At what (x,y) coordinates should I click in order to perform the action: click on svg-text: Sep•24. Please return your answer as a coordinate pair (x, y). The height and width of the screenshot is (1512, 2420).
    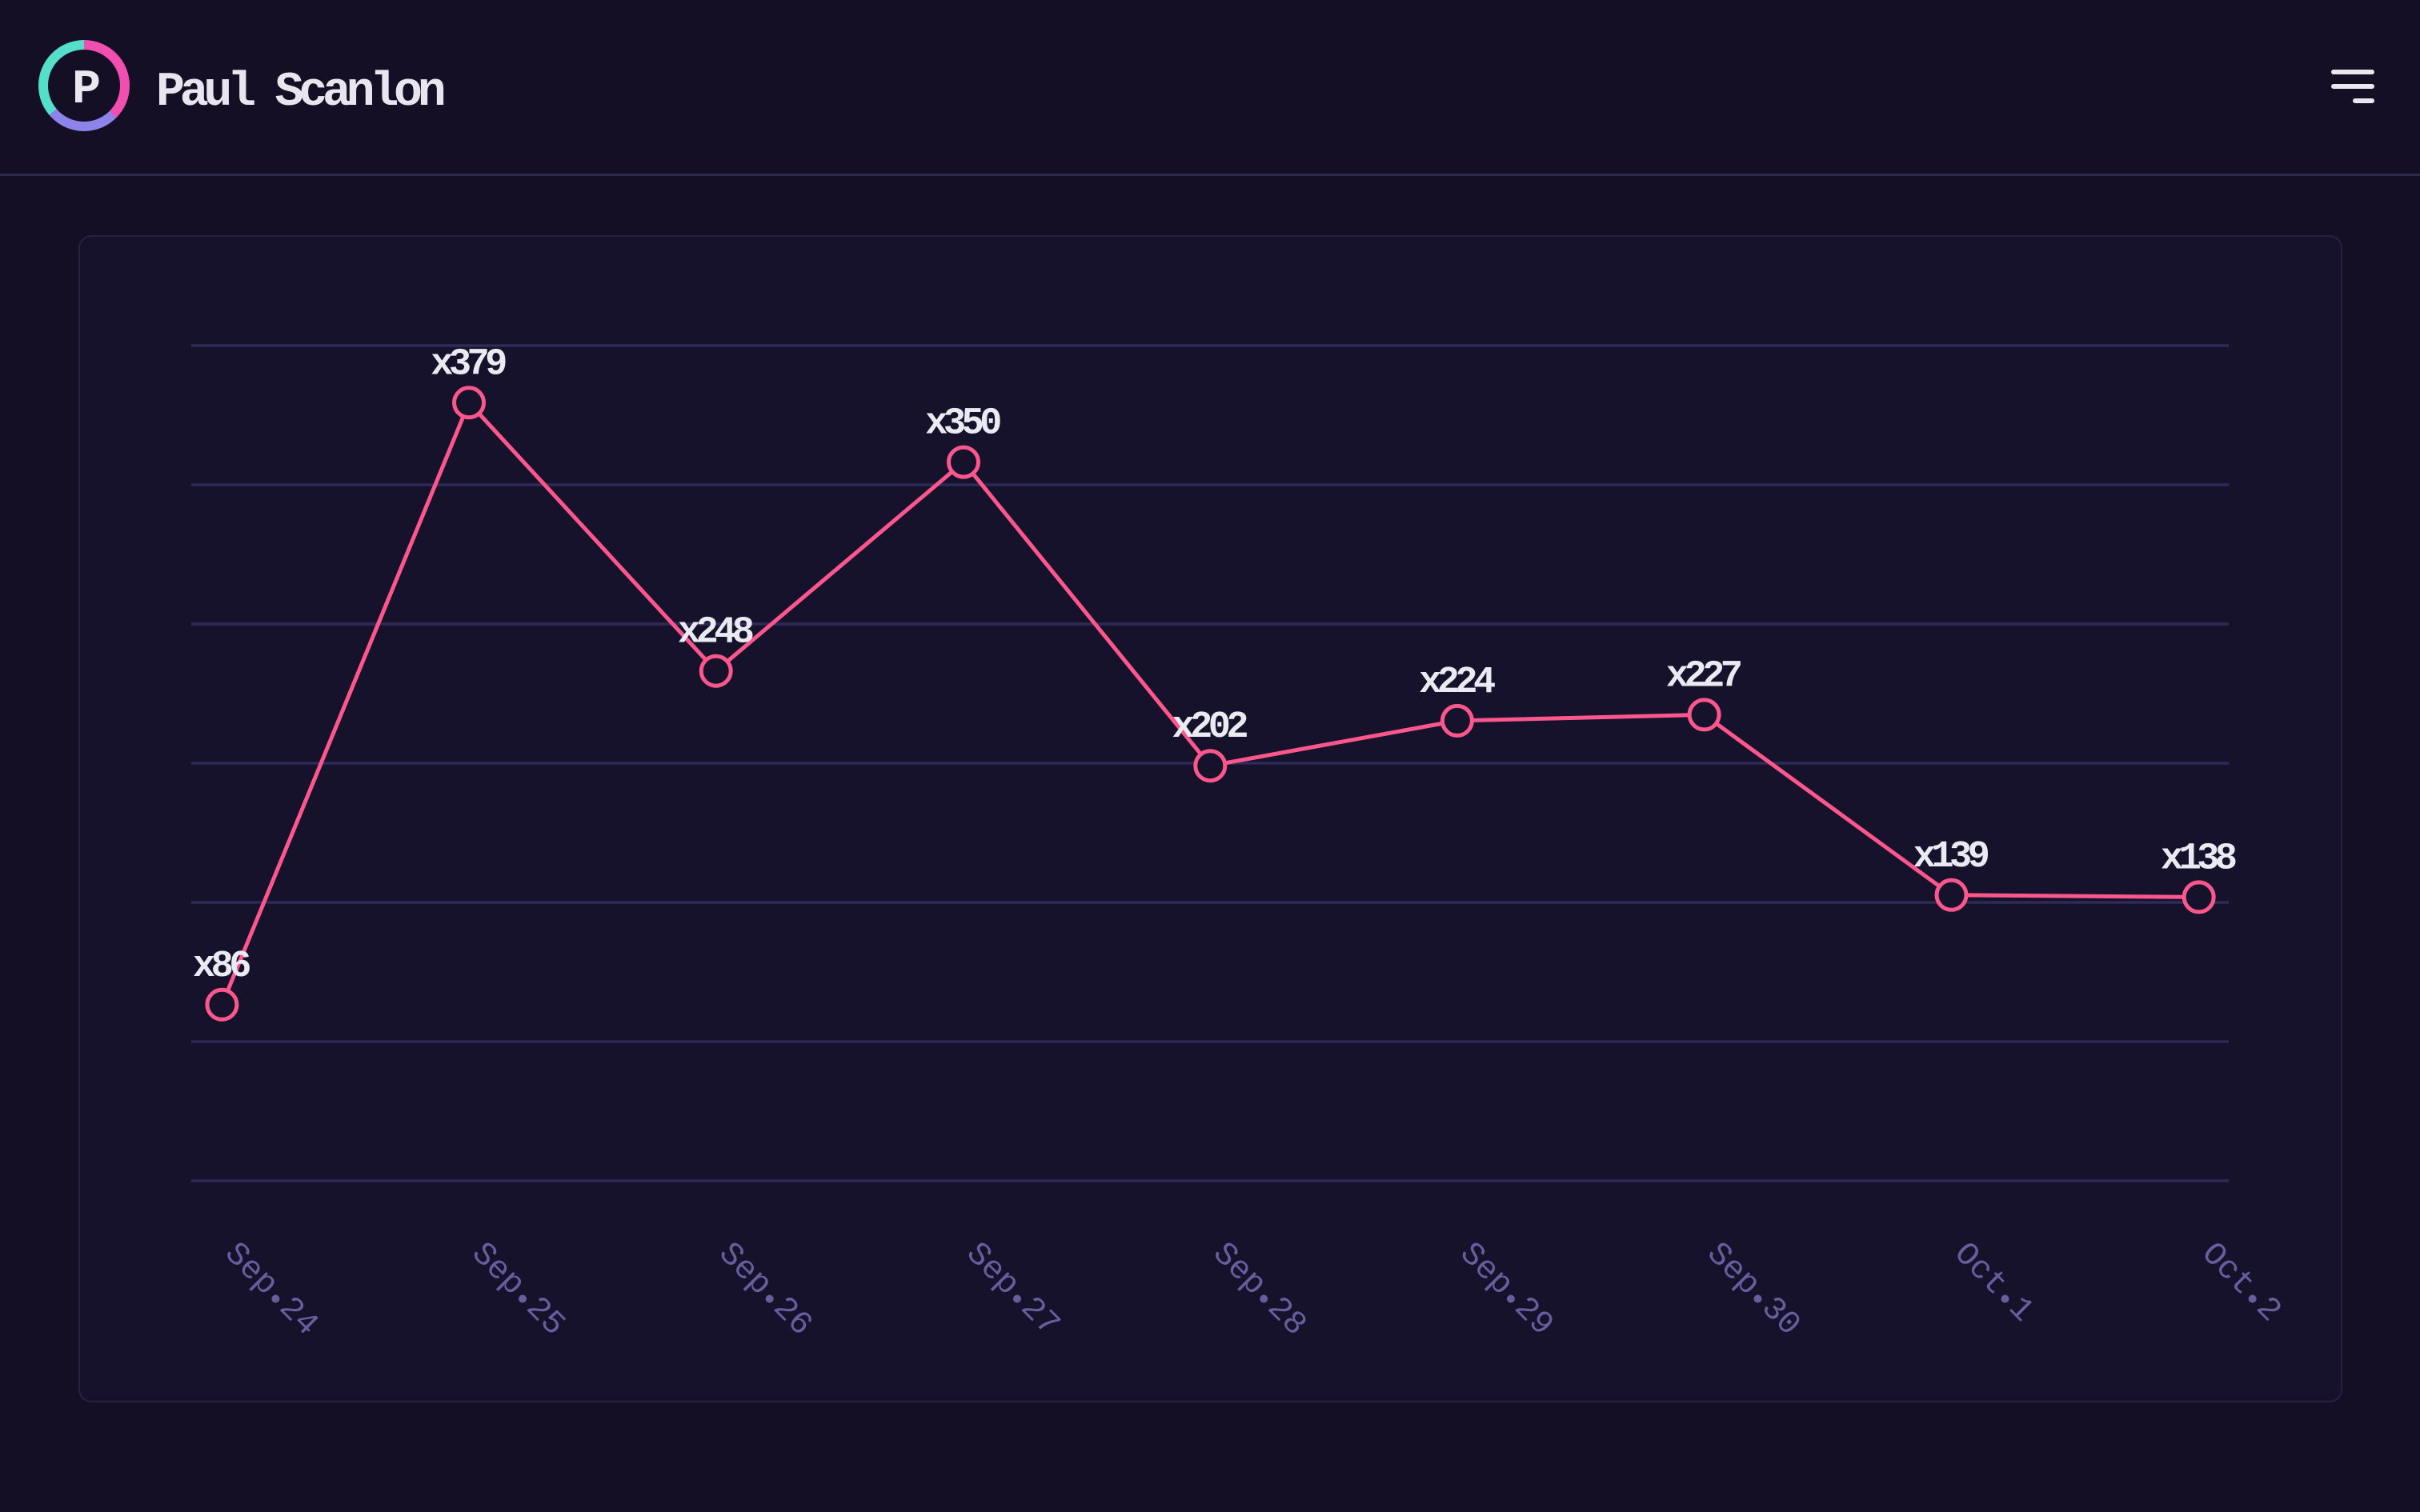
    Looking at the image, I should click on (269, 1291).